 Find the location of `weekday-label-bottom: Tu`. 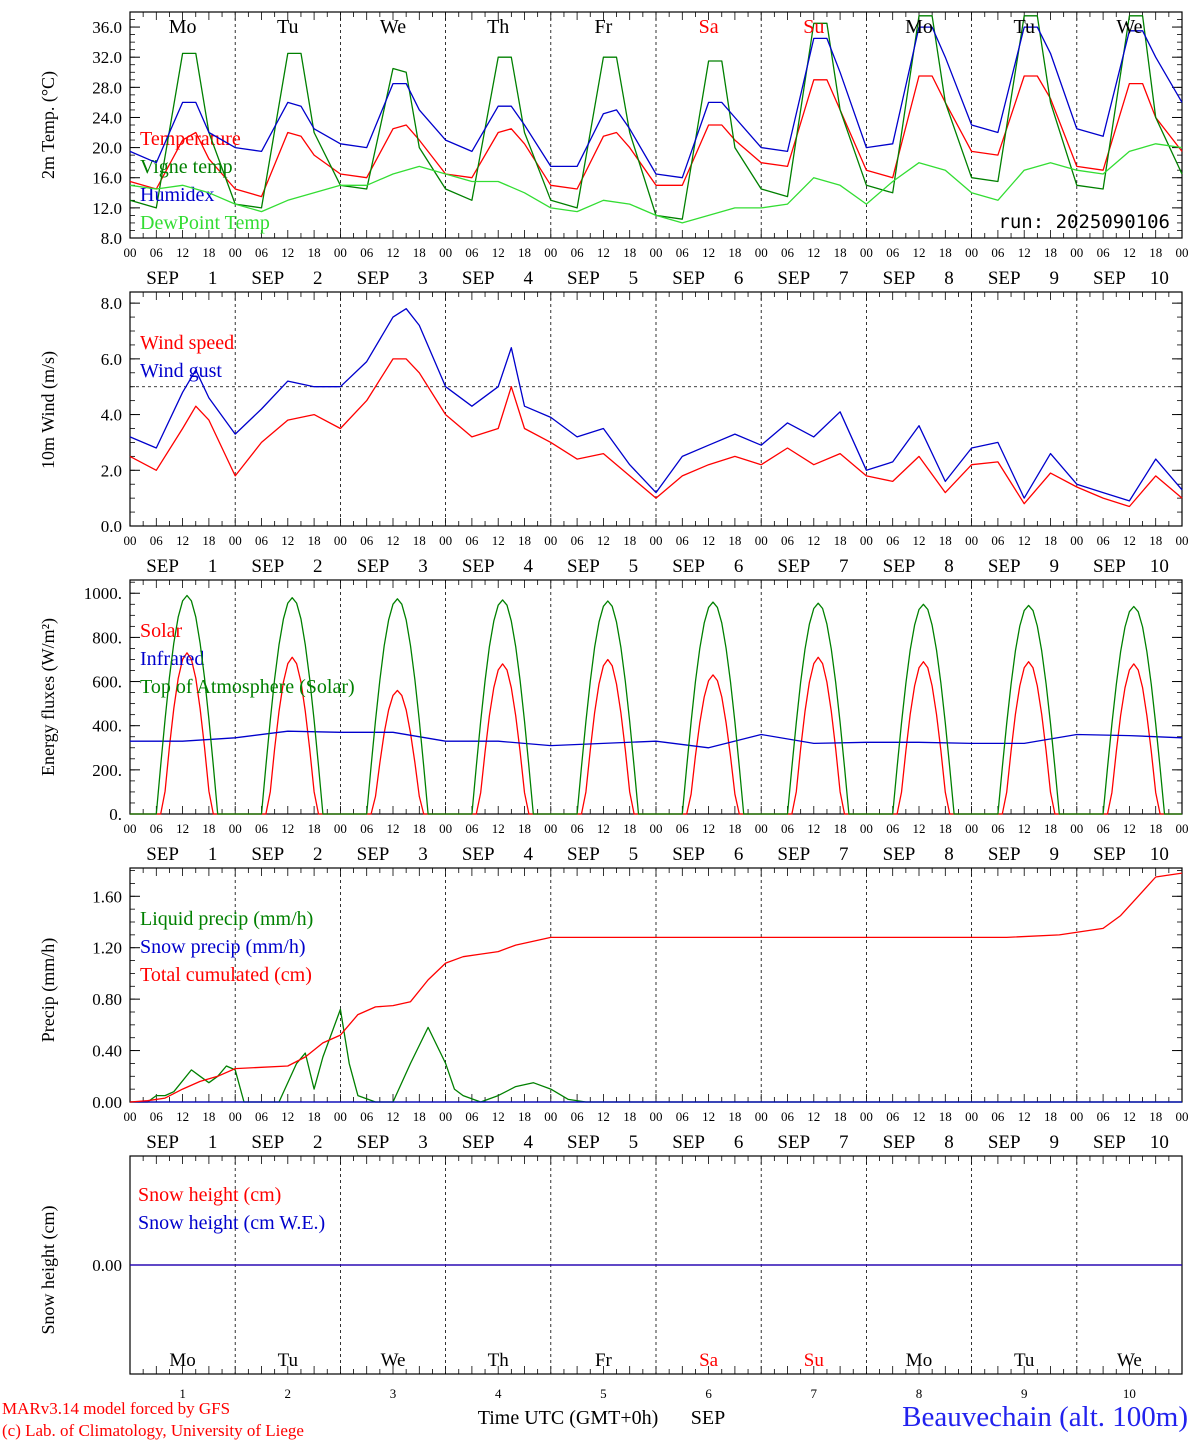

weekday-label-bottom: Tu is located at coordinates (1024, 1360).